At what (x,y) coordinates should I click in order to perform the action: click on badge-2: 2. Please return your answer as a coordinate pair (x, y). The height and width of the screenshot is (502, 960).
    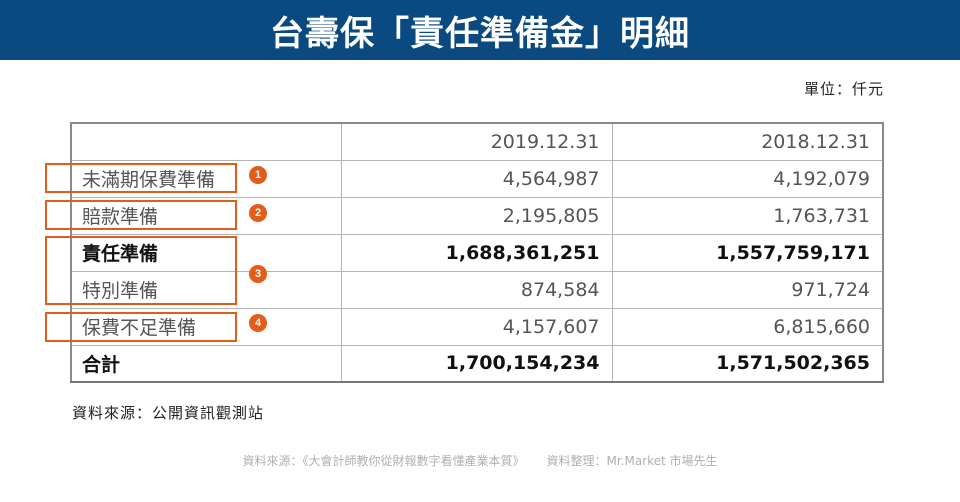
    Looking at the image, I should click on (258, 213).